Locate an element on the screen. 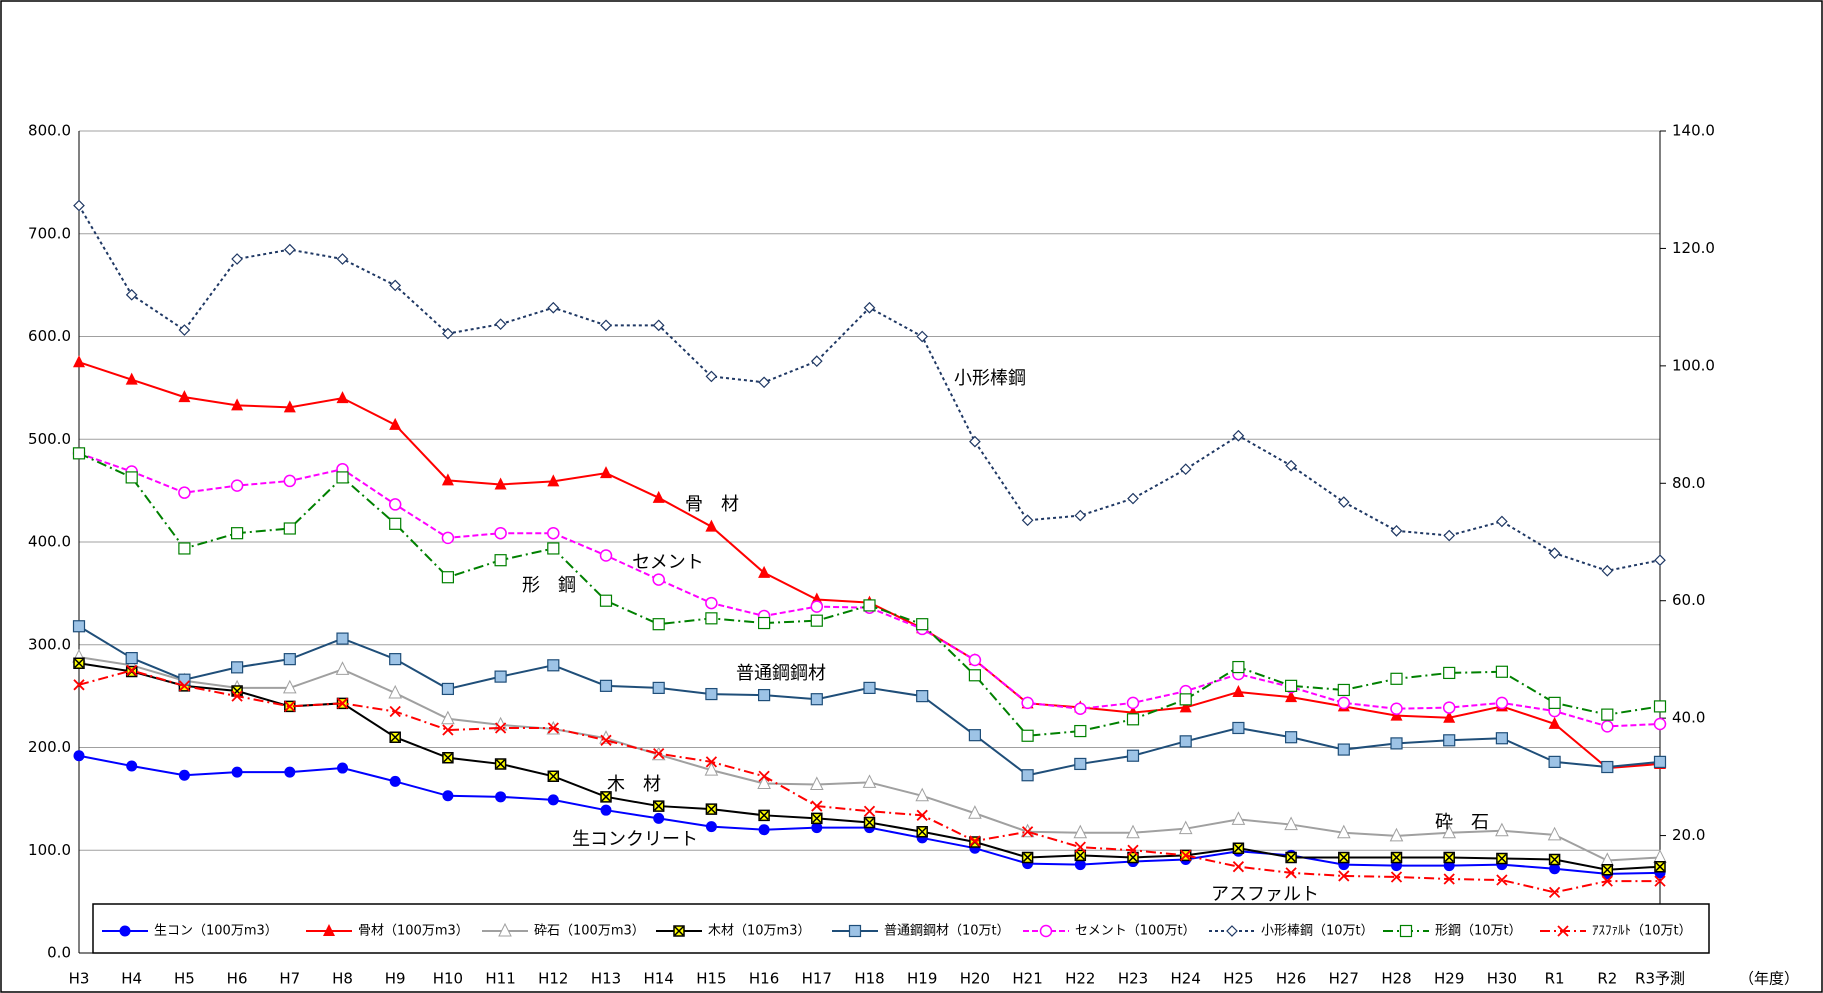  x-tick-label: H12 is located at coordinates (553, 979).